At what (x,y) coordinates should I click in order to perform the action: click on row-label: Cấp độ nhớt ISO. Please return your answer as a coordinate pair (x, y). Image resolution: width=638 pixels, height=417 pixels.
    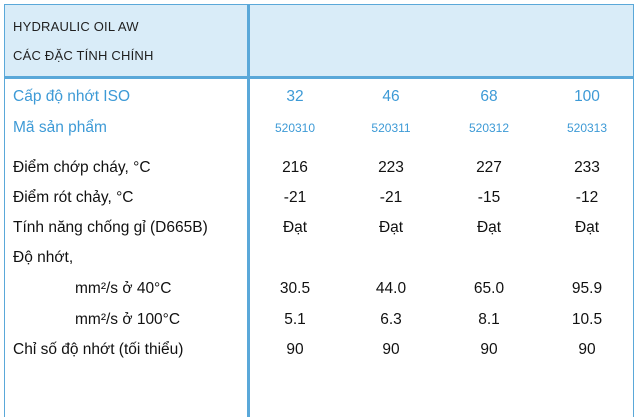
    Looking at the image, I should click on (72, 96).